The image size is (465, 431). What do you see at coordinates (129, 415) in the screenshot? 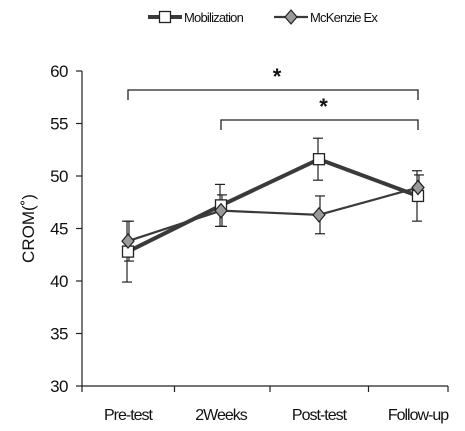
I see `x-tick-label: Pre-test` at bounding box center [129, 415].